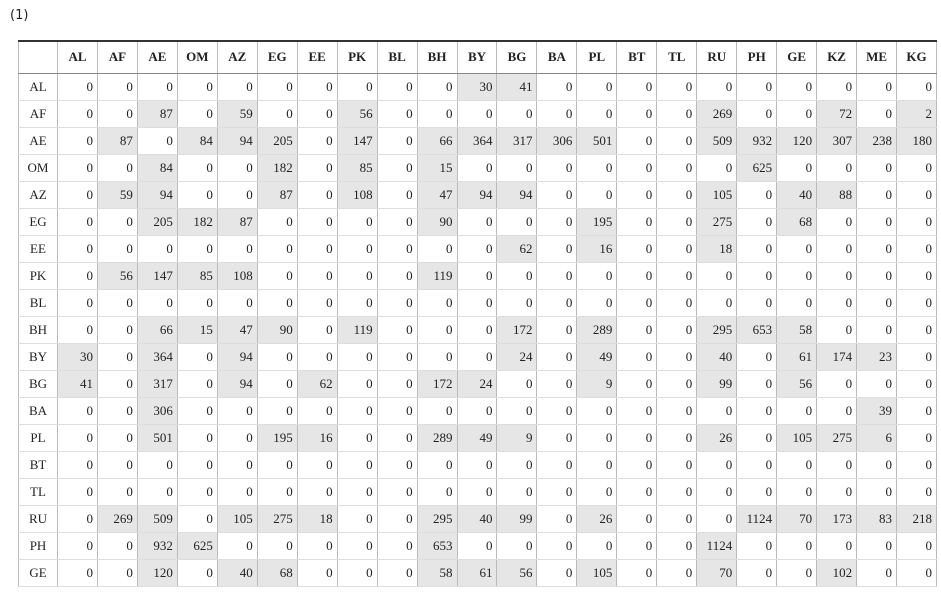 Image resolution: width=941 pixels, height=607 pixels. I want to click on column-header: PL, so click(597, 57).